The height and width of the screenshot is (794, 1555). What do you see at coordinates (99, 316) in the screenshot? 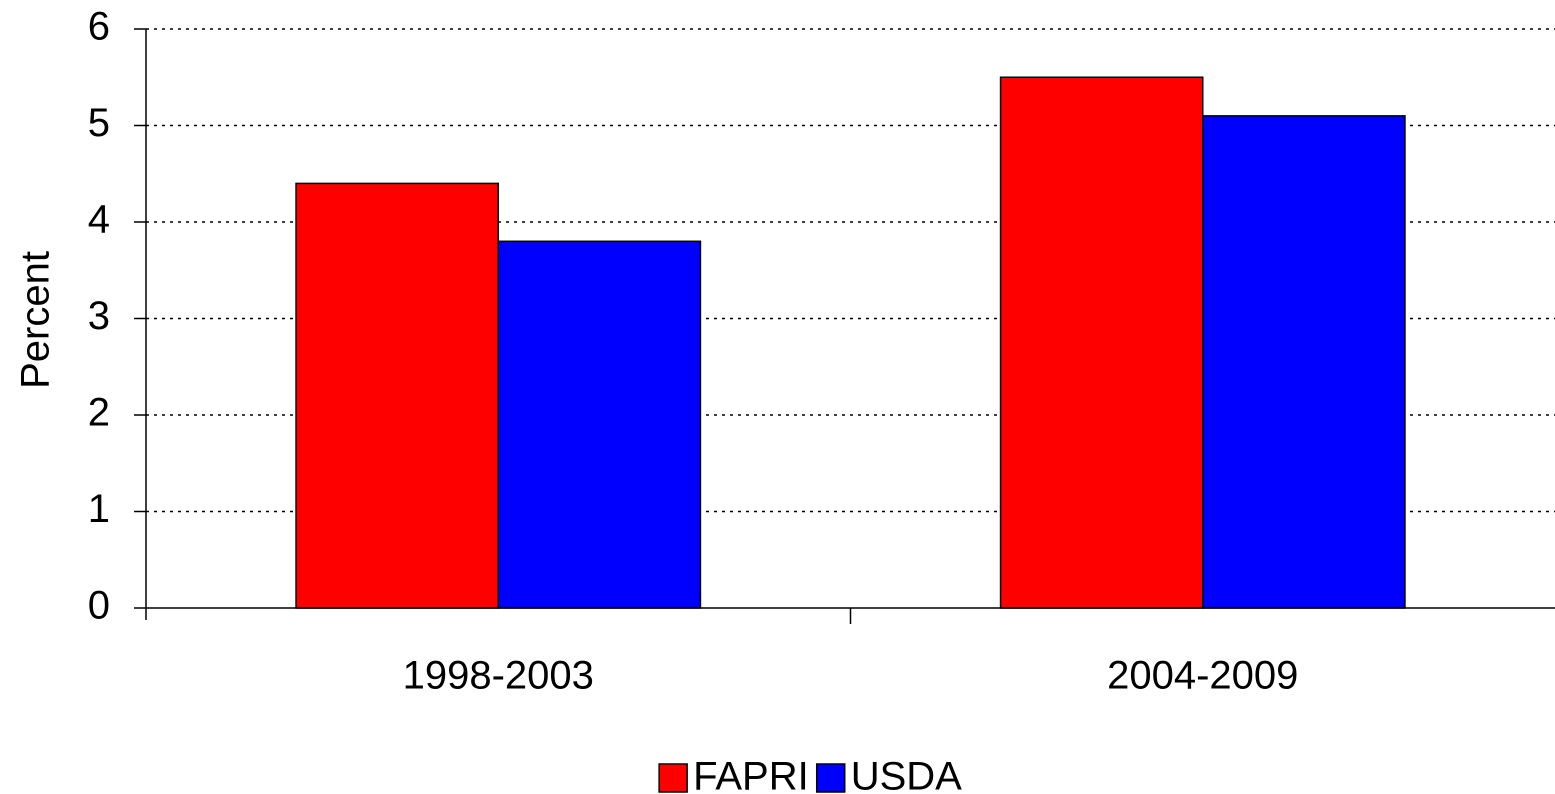
I see `y-tick-label: 3` at bounding box center [99, 316].